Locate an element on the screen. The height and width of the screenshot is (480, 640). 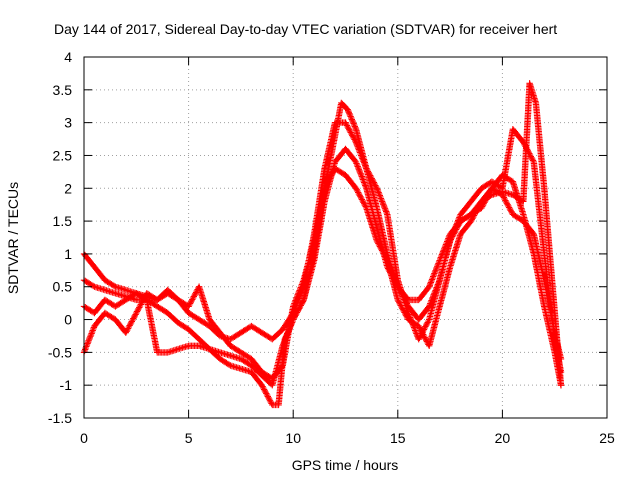
x-tick-label: 10 is located at coordinates (293, 438).